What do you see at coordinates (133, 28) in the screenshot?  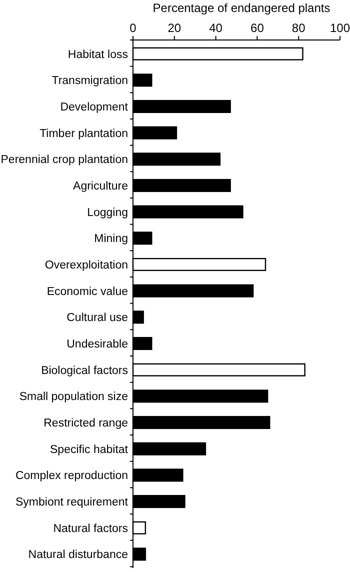 I see `x-tick-label: 0` at bounding box center [133, 28].